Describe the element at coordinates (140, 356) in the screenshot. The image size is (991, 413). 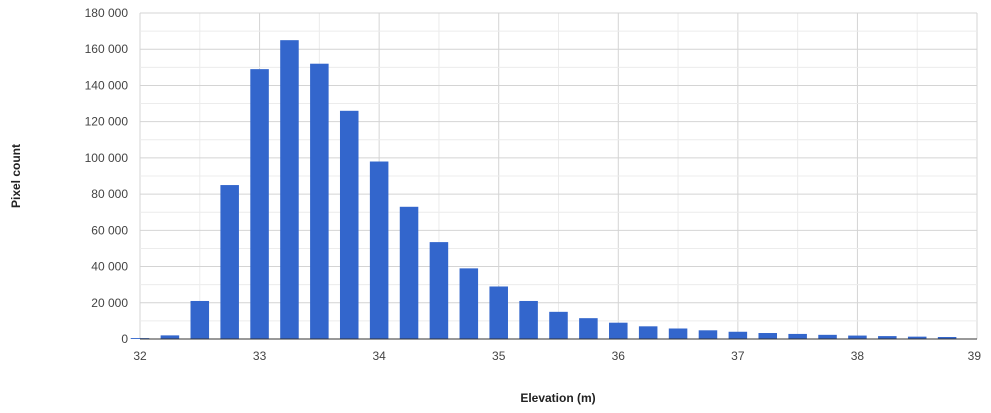
I see `x-tick-label: 32` at that location.